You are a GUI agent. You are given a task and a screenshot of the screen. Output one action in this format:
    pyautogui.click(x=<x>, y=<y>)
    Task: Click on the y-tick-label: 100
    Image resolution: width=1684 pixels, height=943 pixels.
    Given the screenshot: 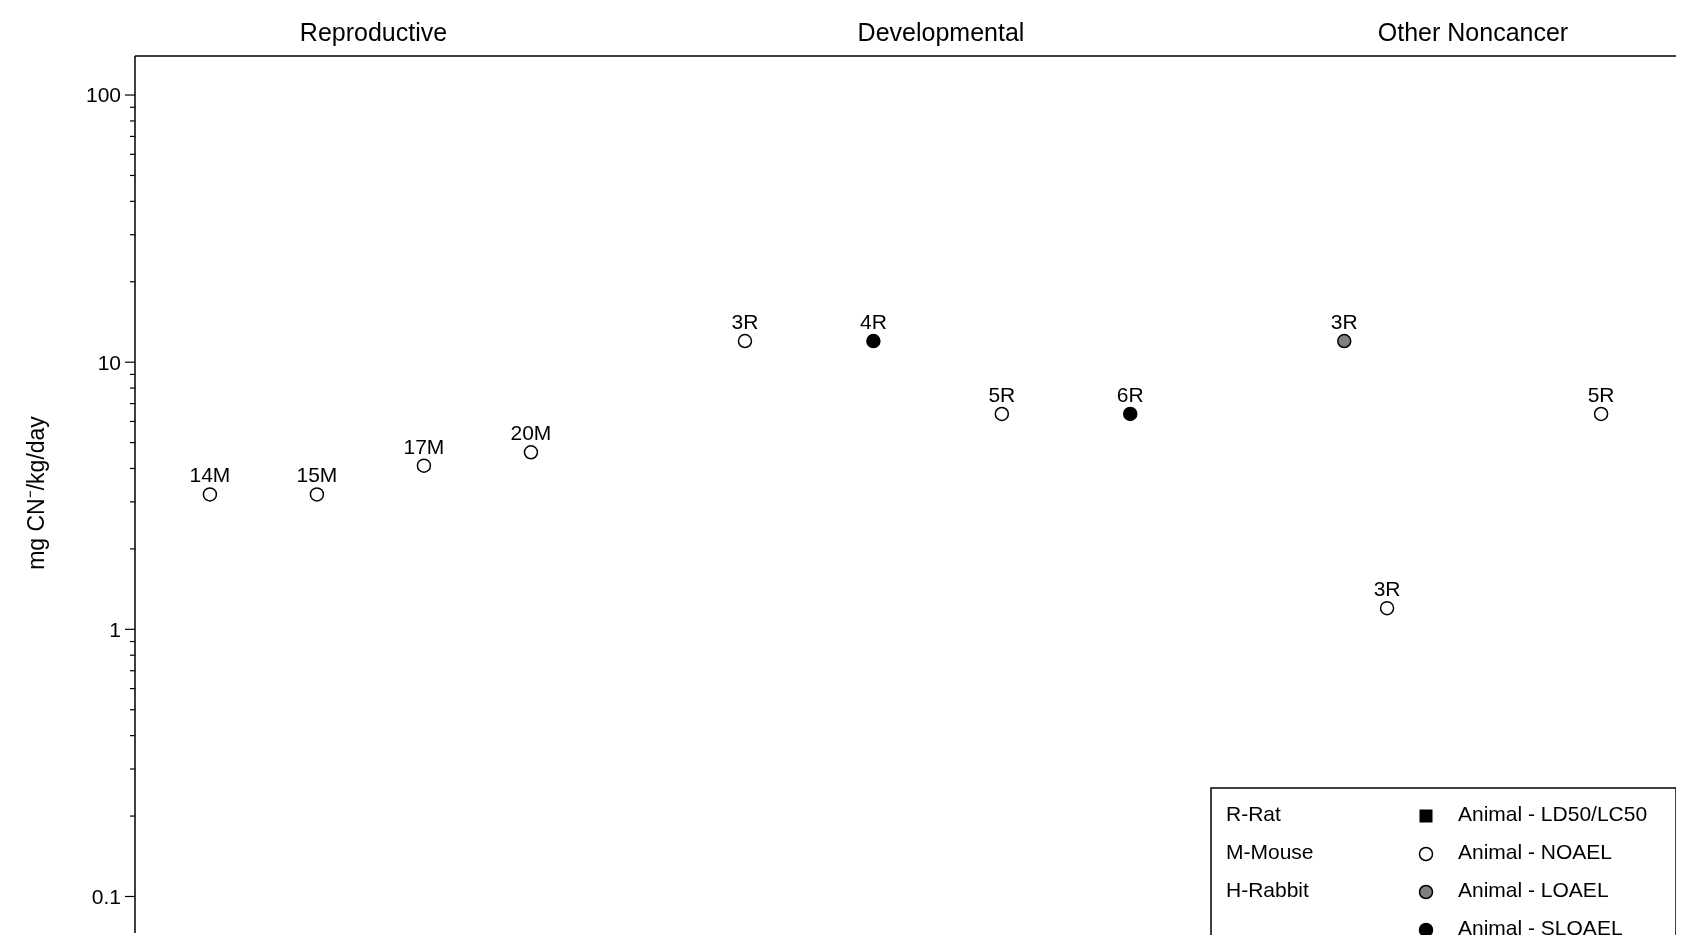 What is the action you would take?
    pyautogui.click(x=103, y=95)
    